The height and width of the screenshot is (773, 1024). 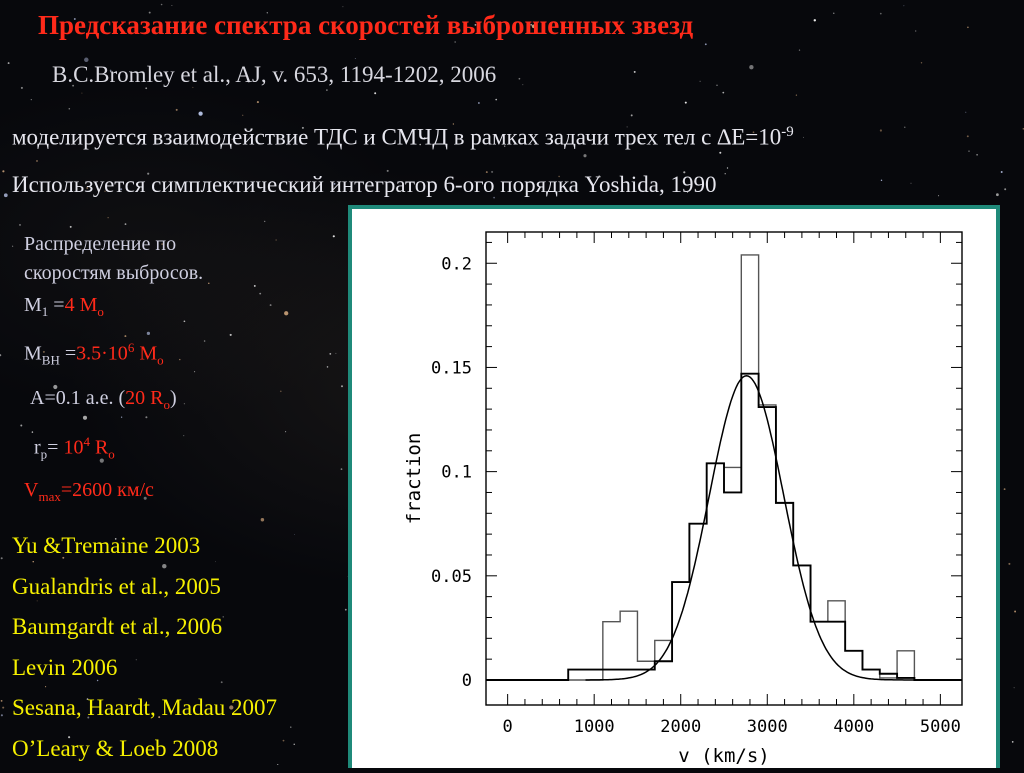 I want to click on x-tick-label: 5000, so click(x=940, y=727).